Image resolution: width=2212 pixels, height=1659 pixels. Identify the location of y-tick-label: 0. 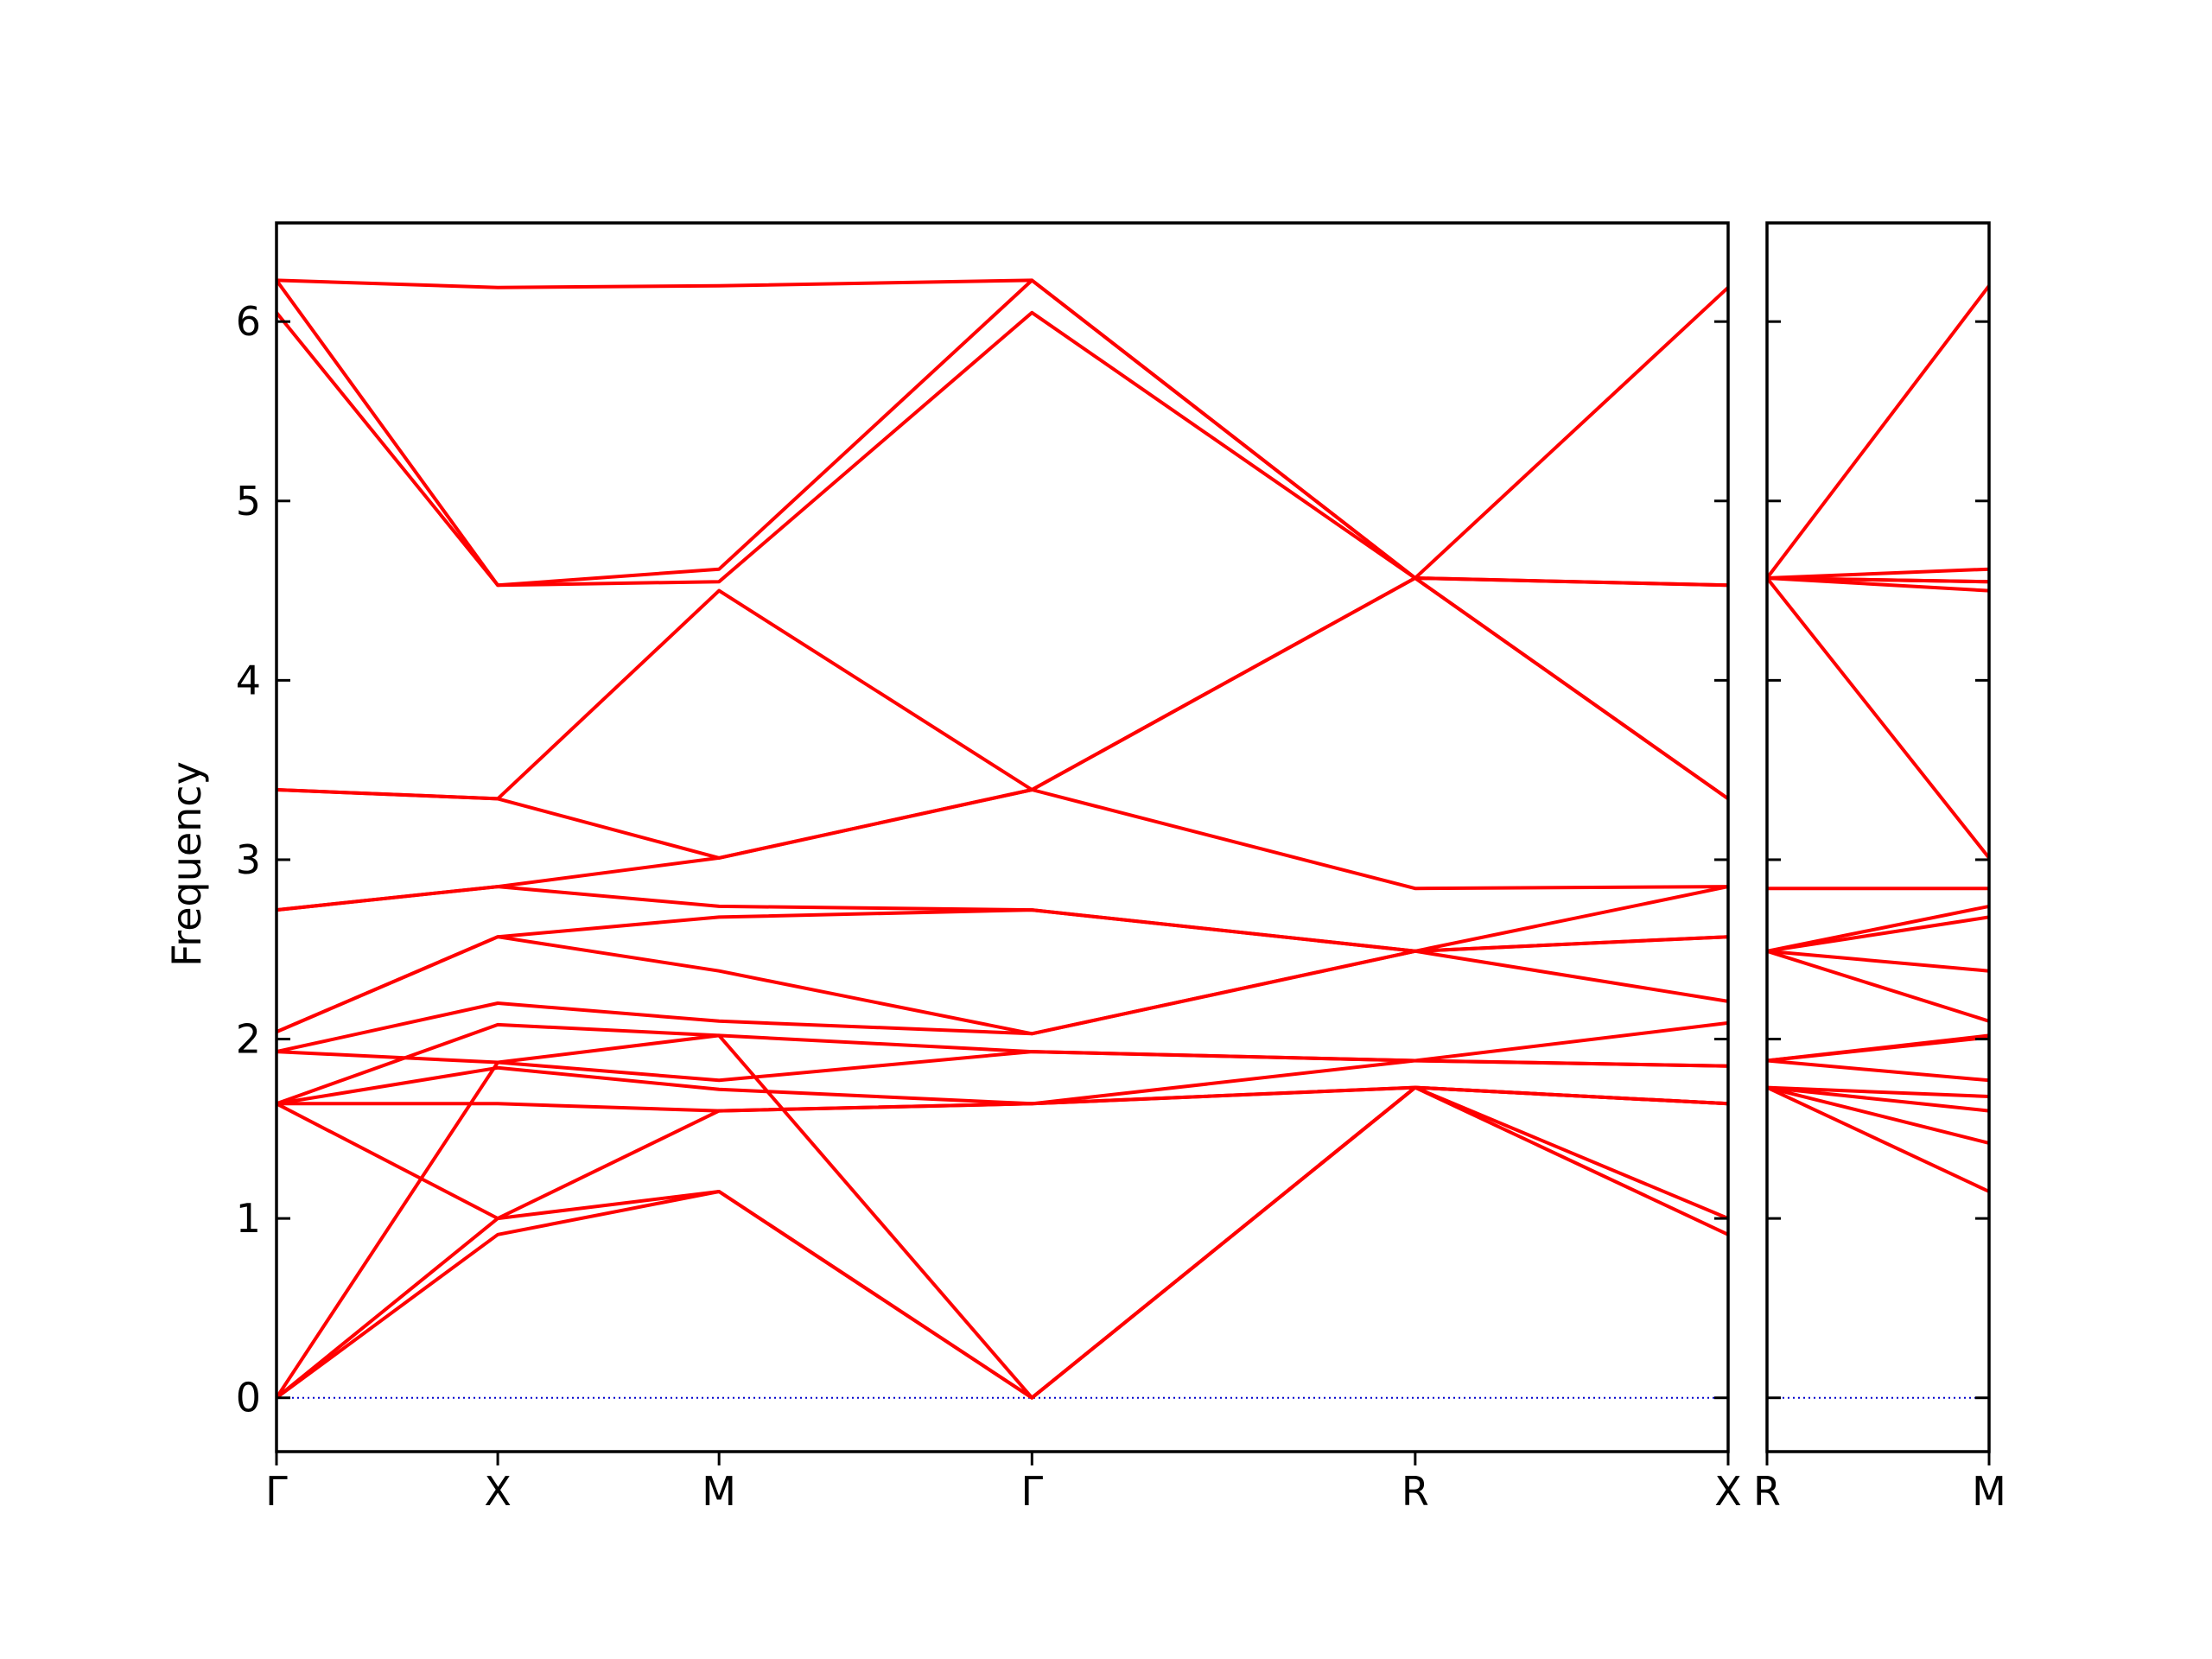
(248, 1398).